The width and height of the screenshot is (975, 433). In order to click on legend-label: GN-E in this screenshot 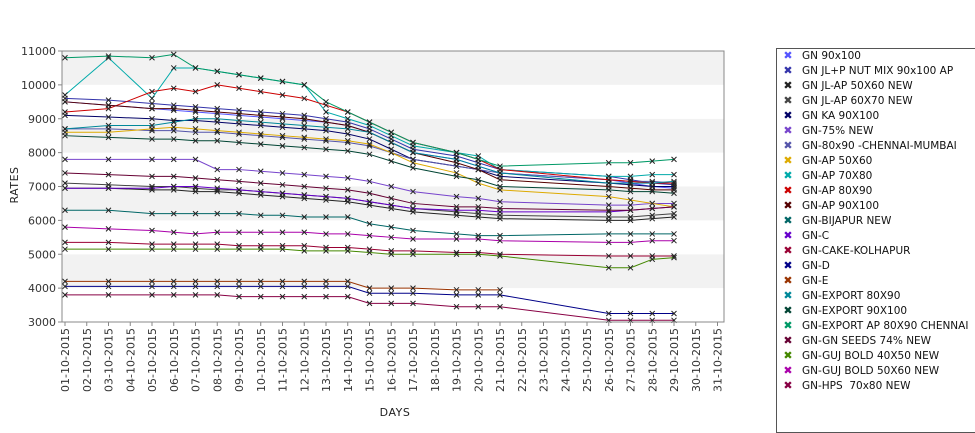, I will do `click(815, 281)`.